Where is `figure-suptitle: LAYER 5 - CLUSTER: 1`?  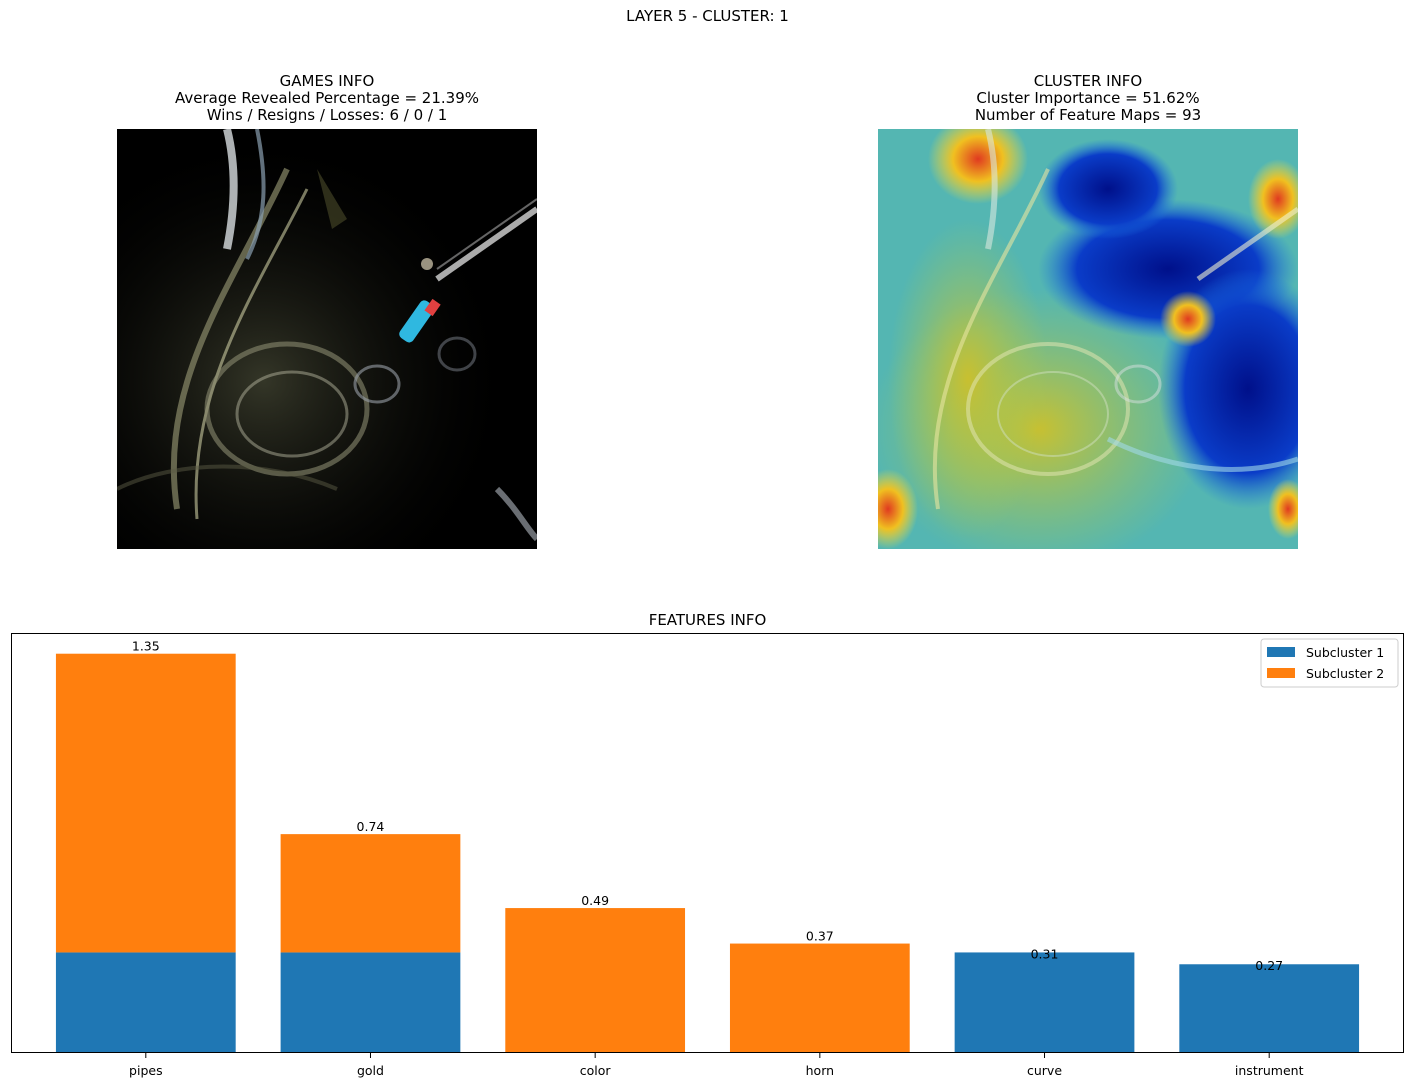 figure-suptitle: LAYER 5 - CLUSTER: 1 is located at coordinates (707, 16).